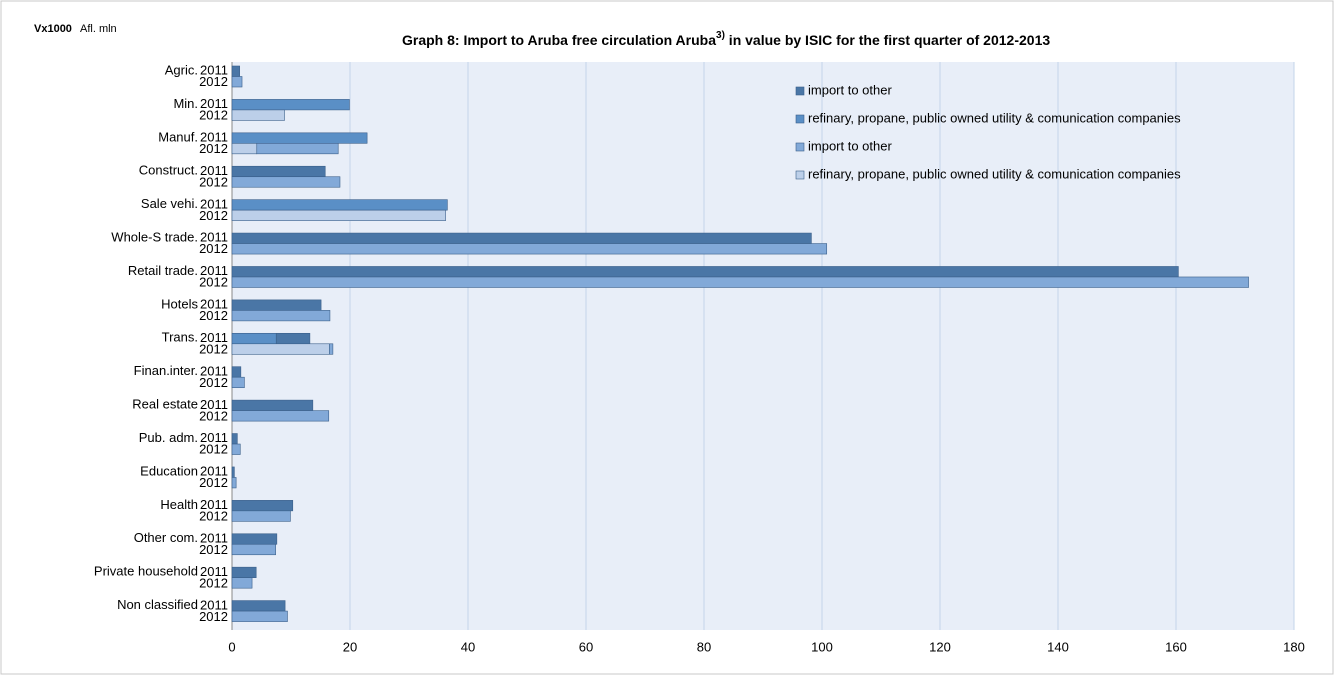 The height and width of the screenshot is (680, 1334). What do you see at coordinates (180, 337) in the screenshot?
I see `group-label: Trans.` at bounding box center [180, 337].